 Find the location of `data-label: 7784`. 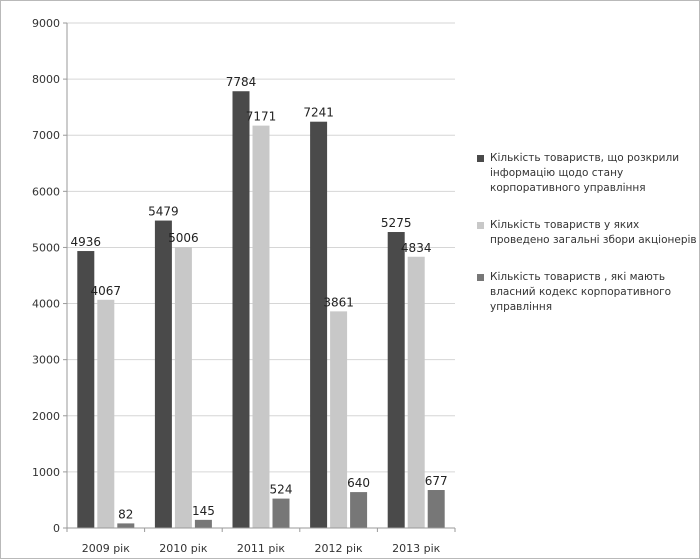

data-label: 7784 is located at coordinates (241, 82).